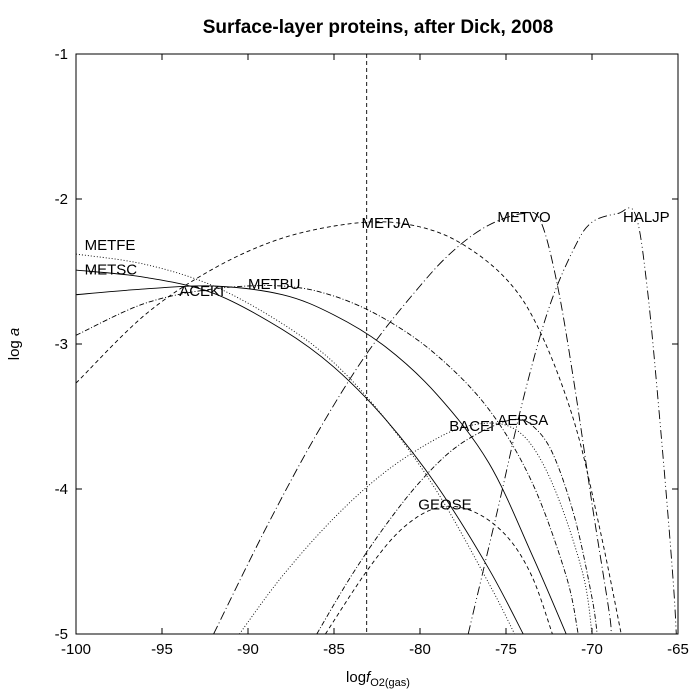  Describe the element at coordinates (110, 245) in the screenshot. I see `series-label-metfe: METFE` at that location.